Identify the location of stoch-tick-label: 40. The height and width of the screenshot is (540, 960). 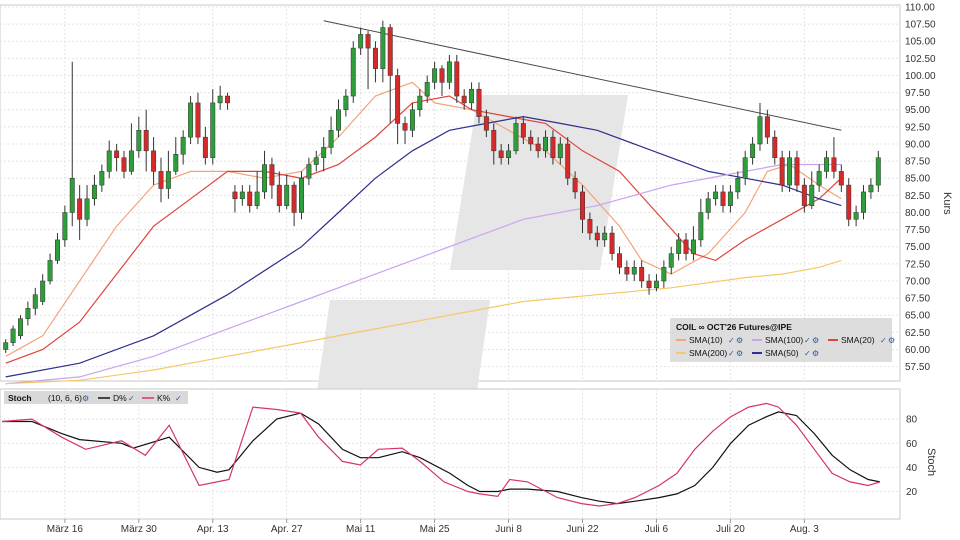
(912, 468).